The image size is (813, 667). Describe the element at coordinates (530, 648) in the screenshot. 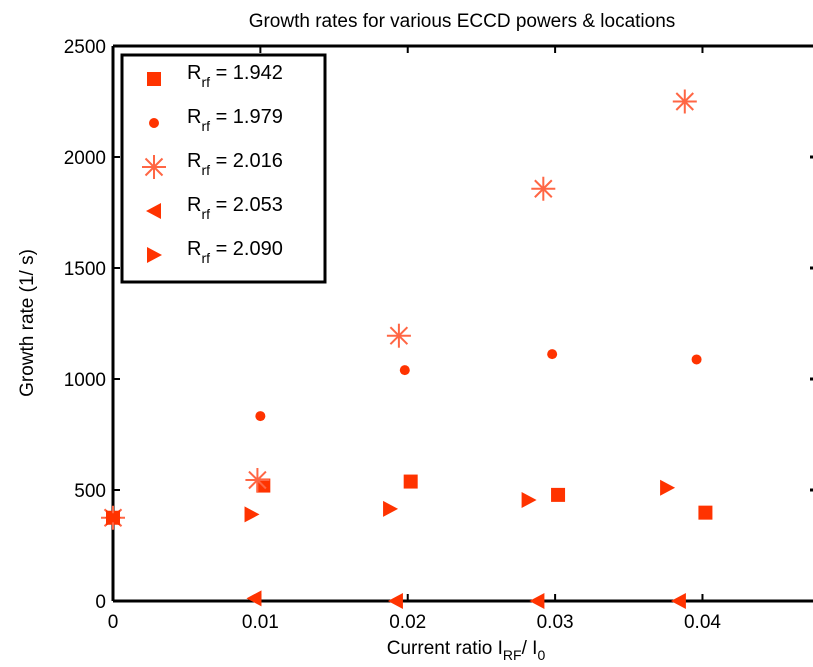

I see `x-axis-label-mid: / I` at that location.